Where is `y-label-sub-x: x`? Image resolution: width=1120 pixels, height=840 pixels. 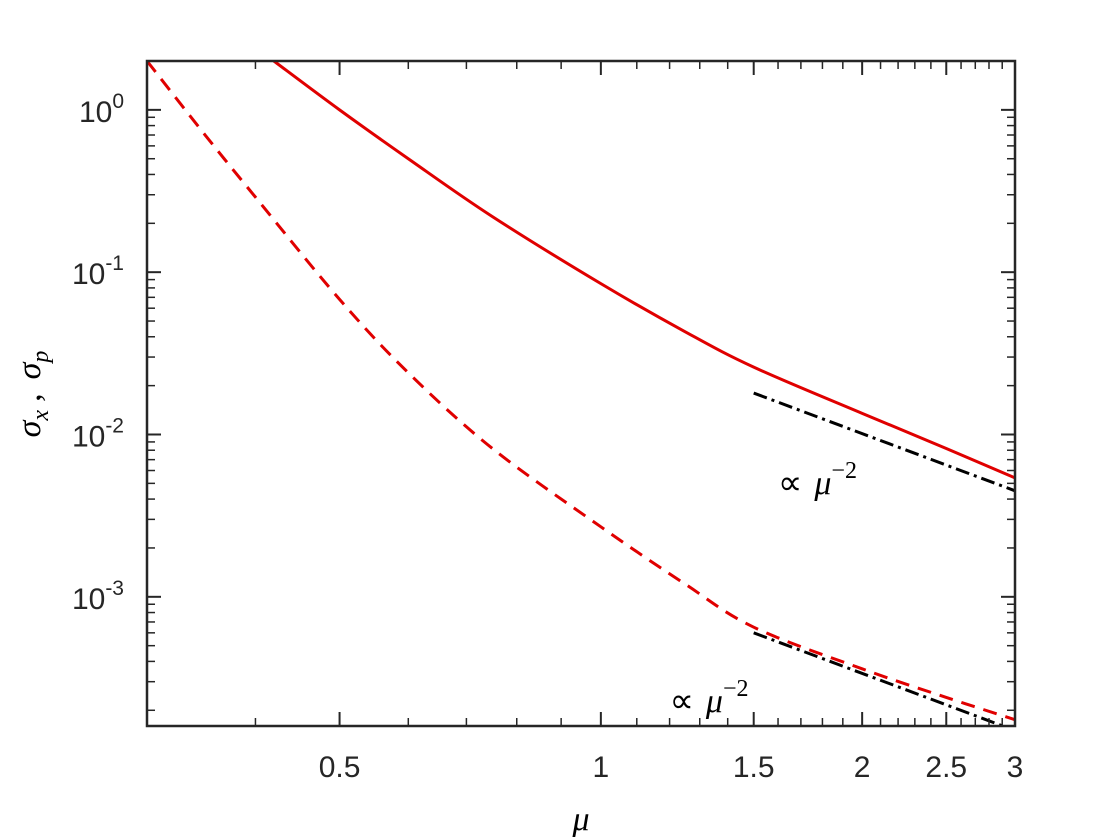
y-label-sub-x: x is located at coordinates (41, 416).